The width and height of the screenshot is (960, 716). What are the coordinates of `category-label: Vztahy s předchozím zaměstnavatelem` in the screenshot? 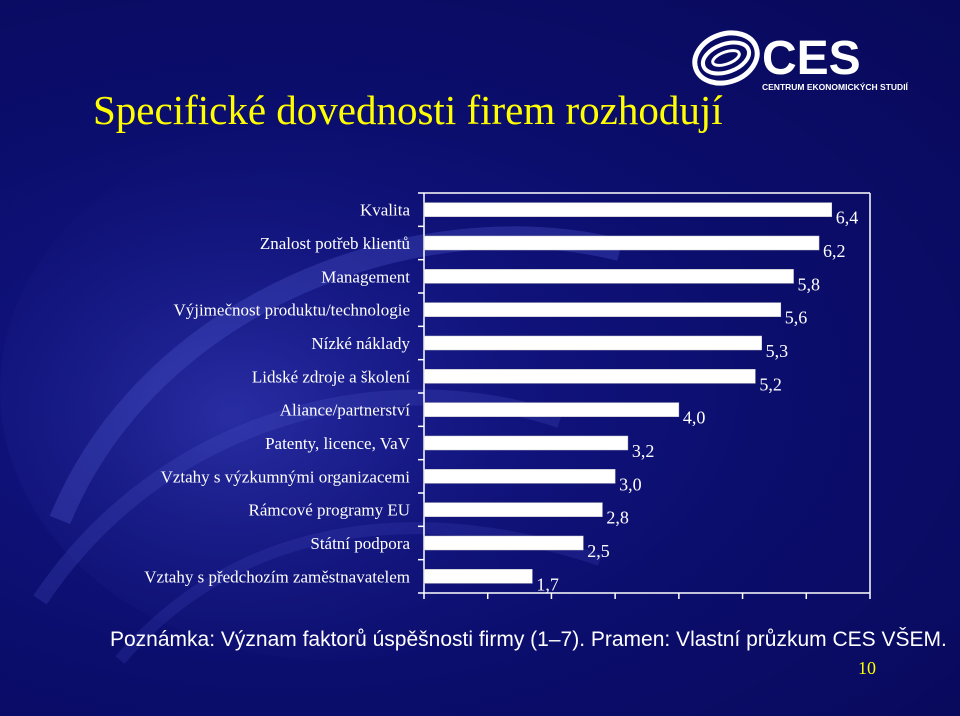 It's located at (277, 576).